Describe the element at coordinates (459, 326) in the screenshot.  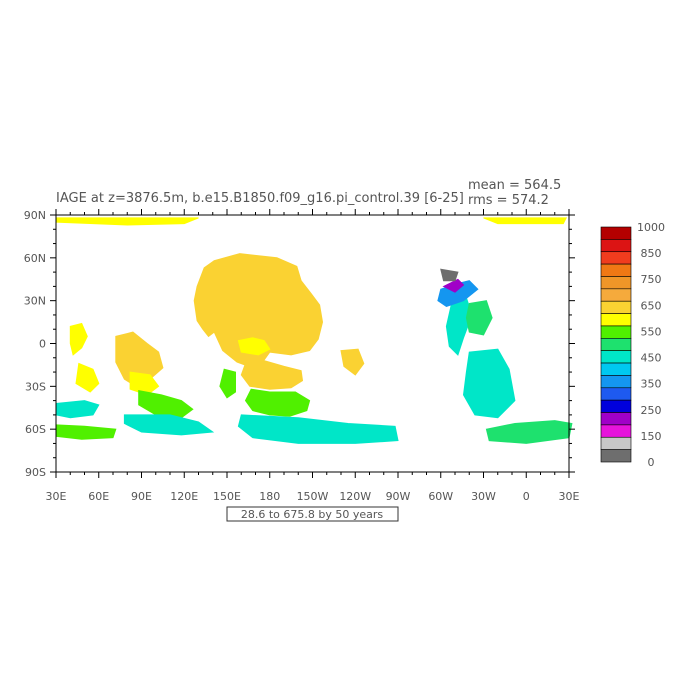
I see `region-north-atlantic-cyan` at that location.